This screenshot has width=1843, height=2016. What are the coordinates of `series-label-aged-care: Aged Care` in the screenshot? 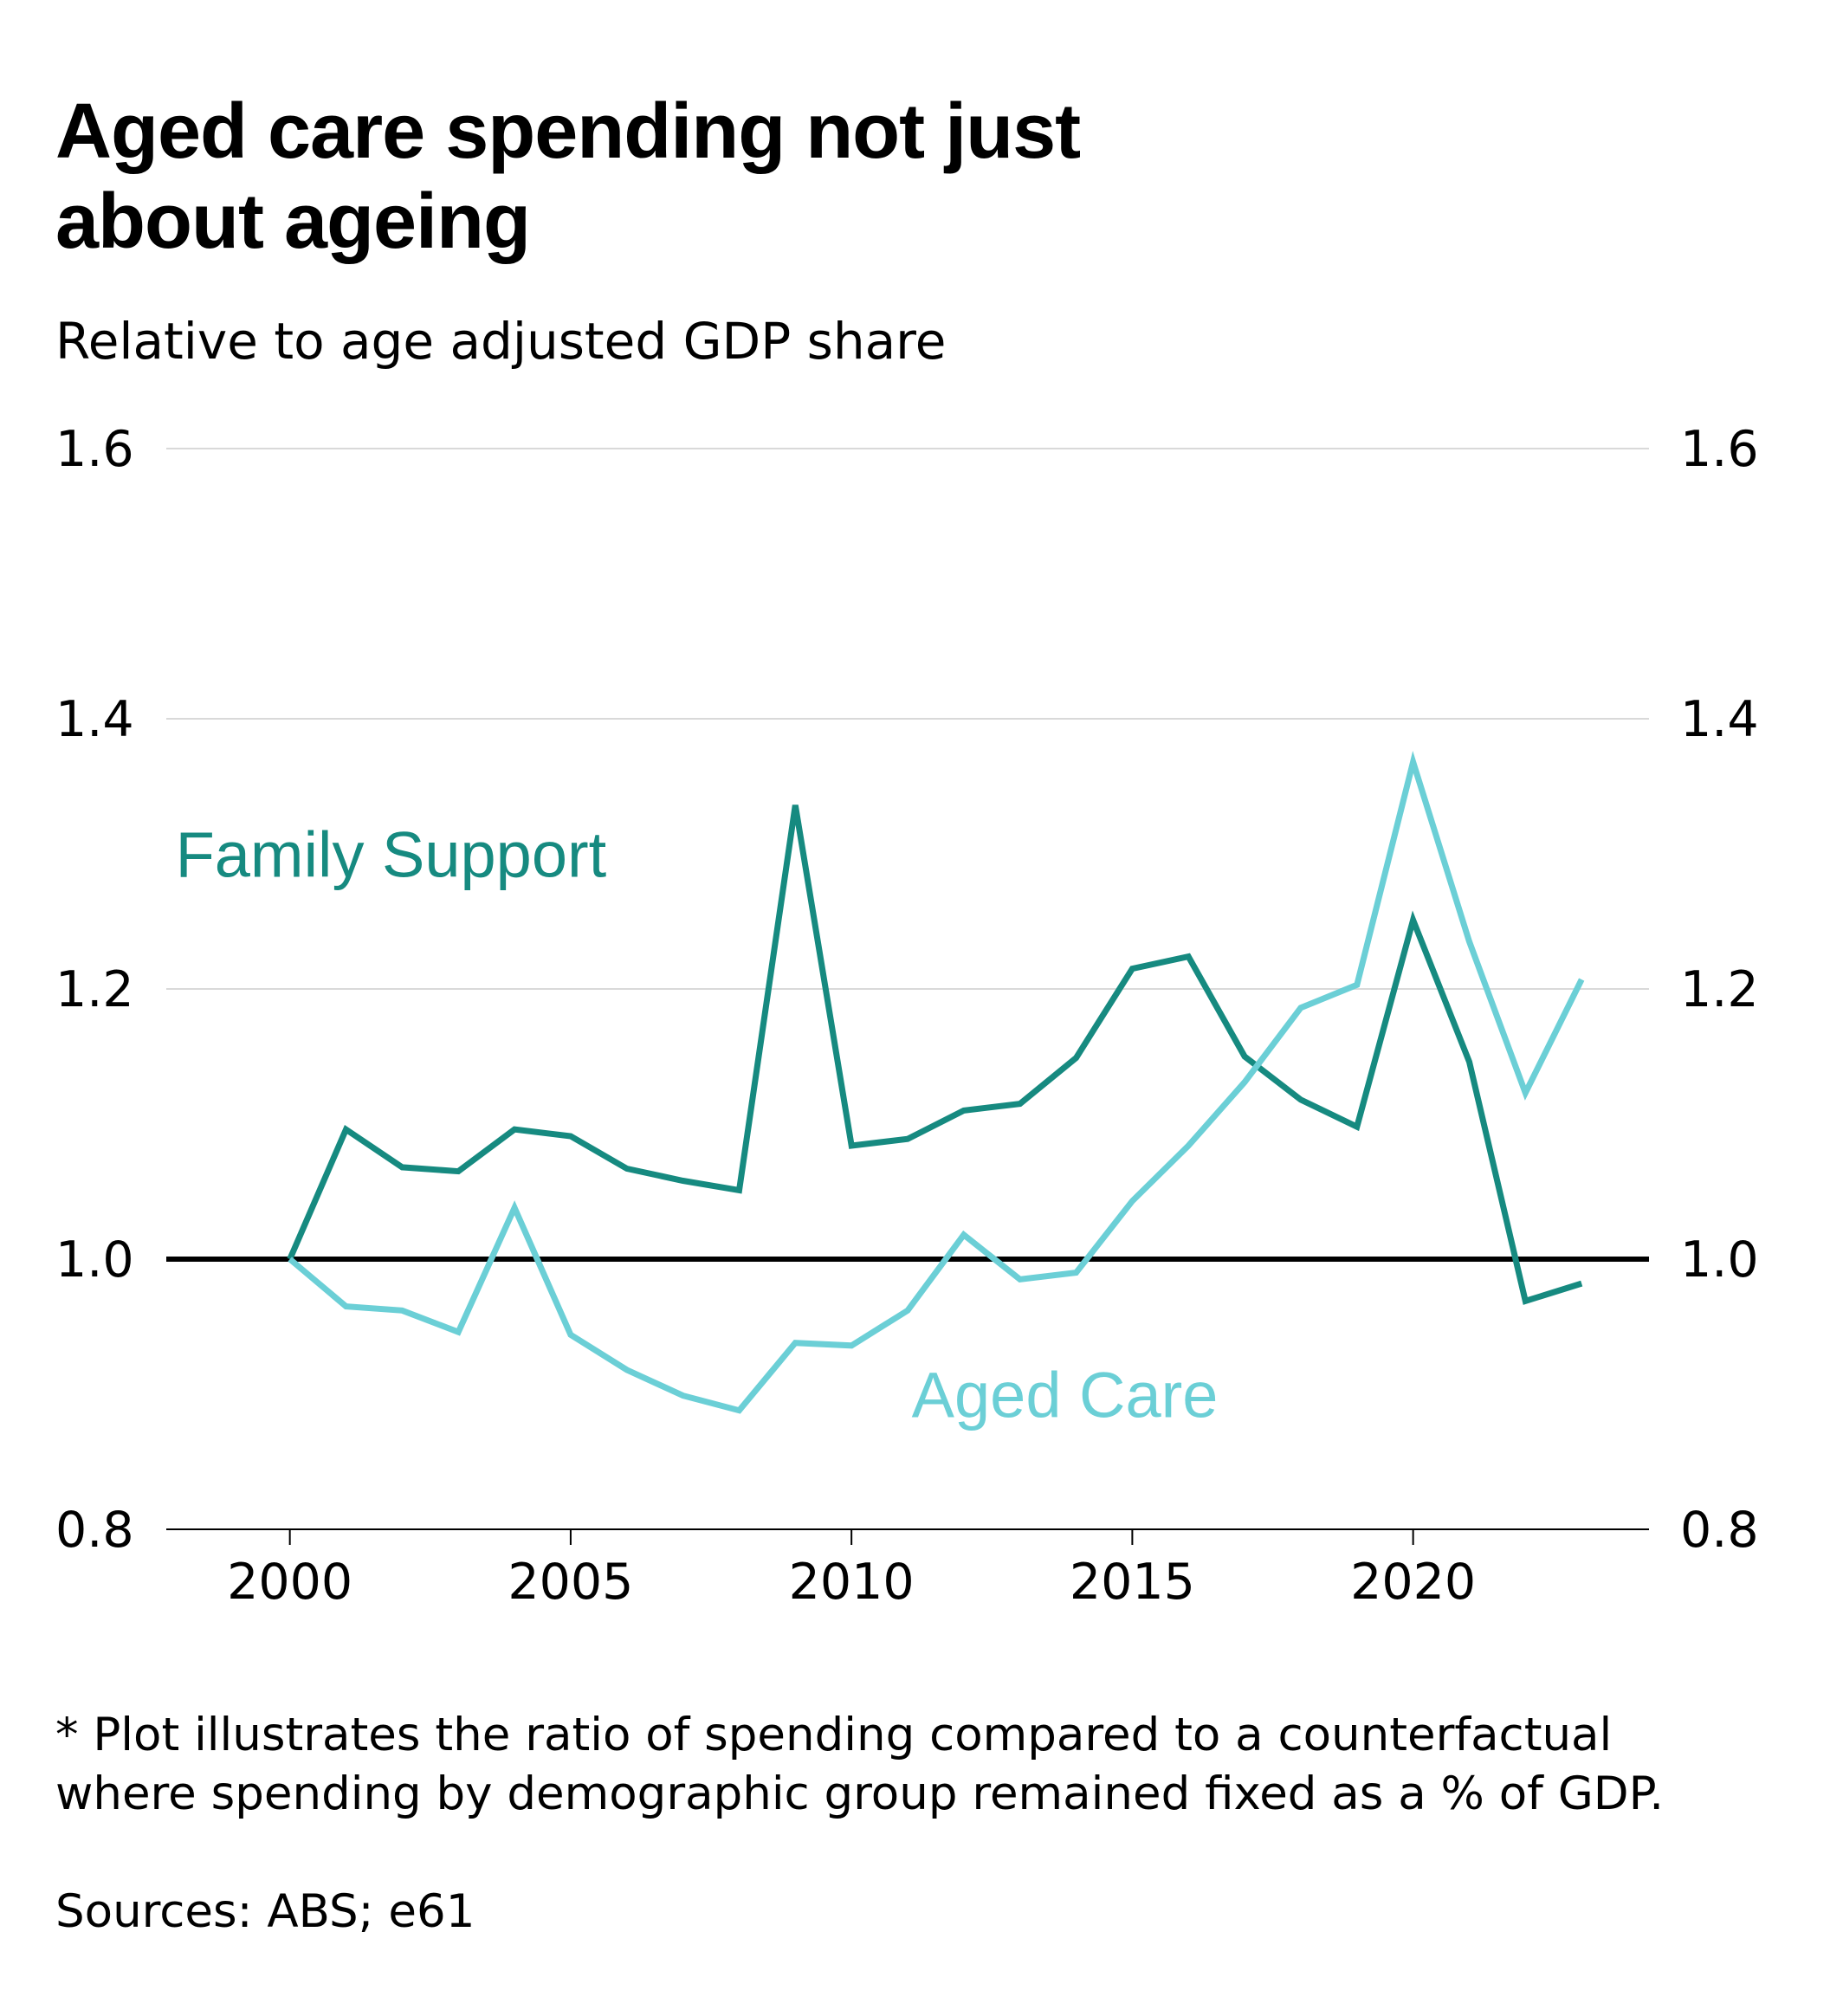 It's located at (1065, 1395).